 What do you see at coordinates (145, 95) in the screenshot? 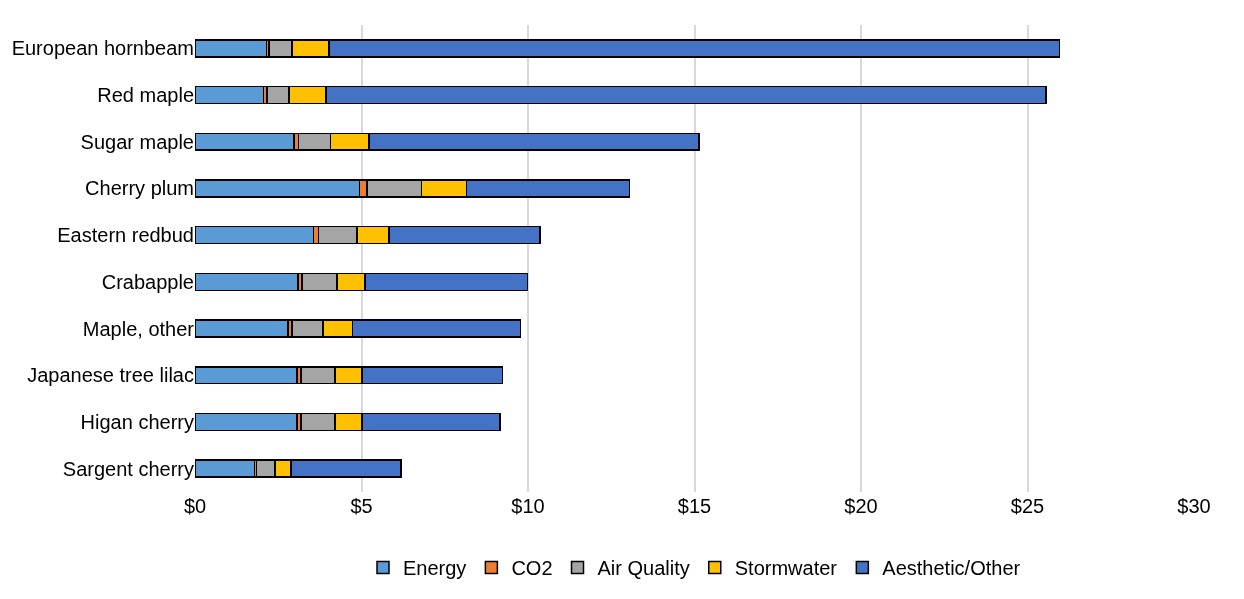
I see `y-tick-label: Red maple` at bounding box center [145, 95].